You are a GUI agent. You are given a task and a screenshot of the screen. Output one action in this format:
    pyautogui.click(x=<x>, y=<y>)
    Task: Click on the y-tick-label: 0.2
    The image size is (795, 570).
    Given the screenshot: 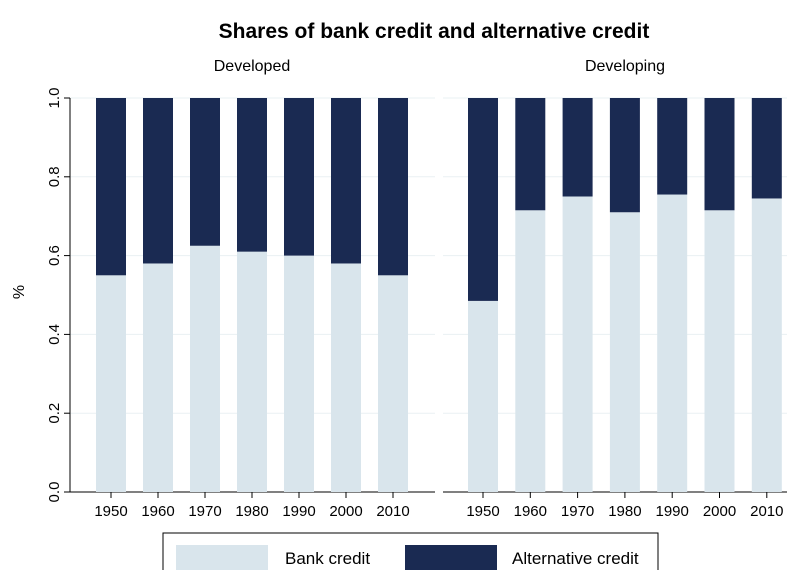 What is the action you would take?
    pyautogui.click(x=54, y=413)
    